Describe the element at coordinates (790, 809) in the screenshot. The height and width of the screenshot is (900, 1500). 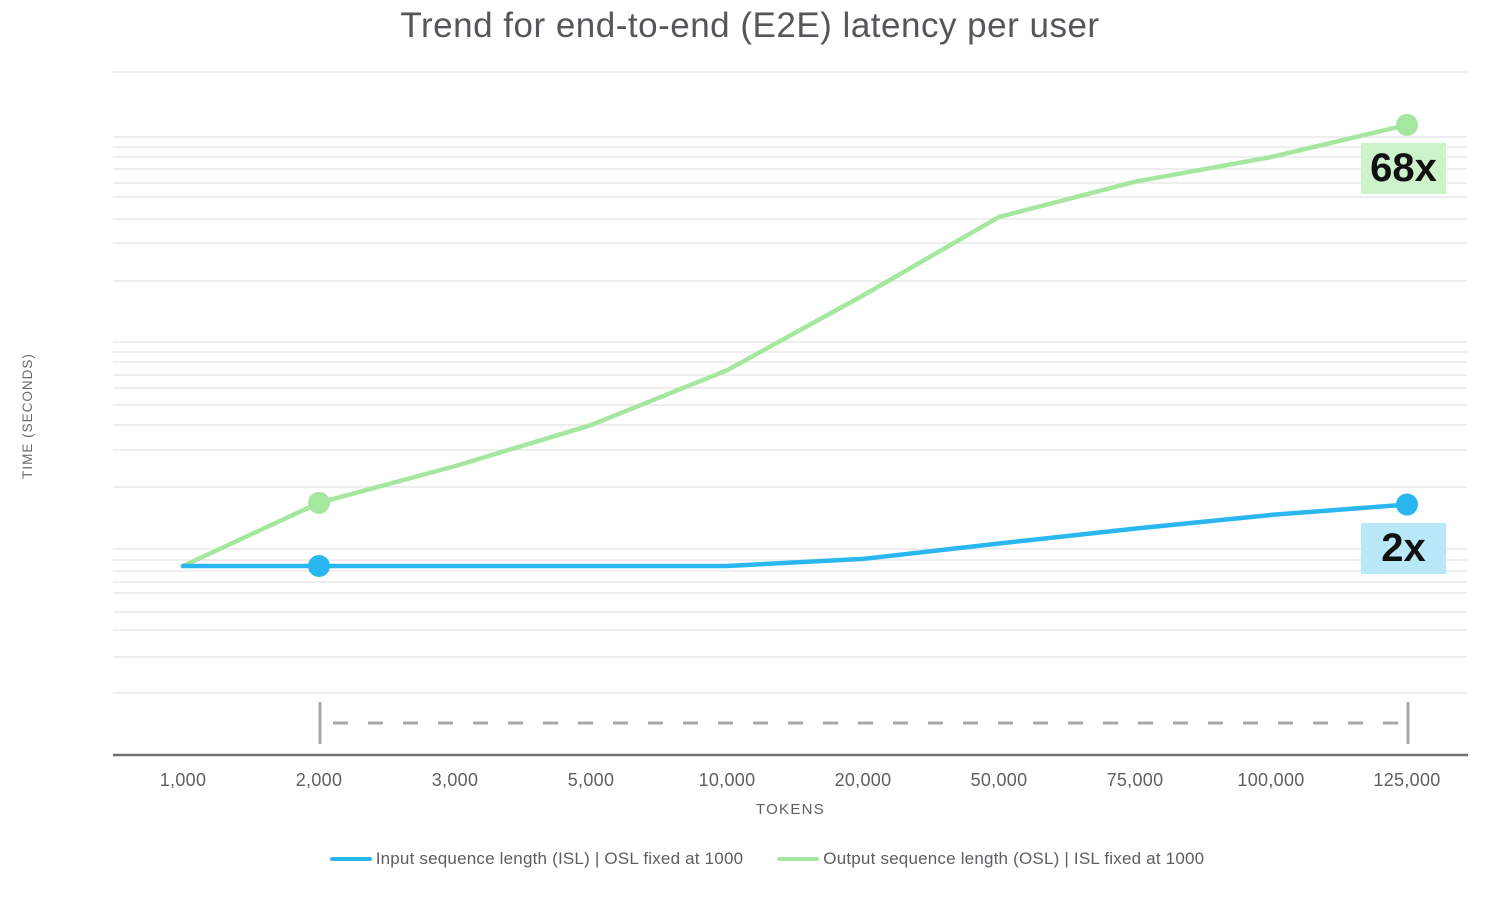
I see `x-axis-title: TOKENS` at that location.